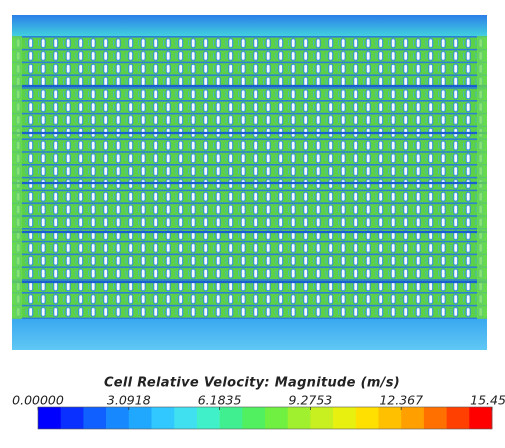 The width and height of the screenshot is (505, 448). What do you see at coordinates (482, 177) in the screenshot?
I see `right-wall` at bounding box center [482, 177].